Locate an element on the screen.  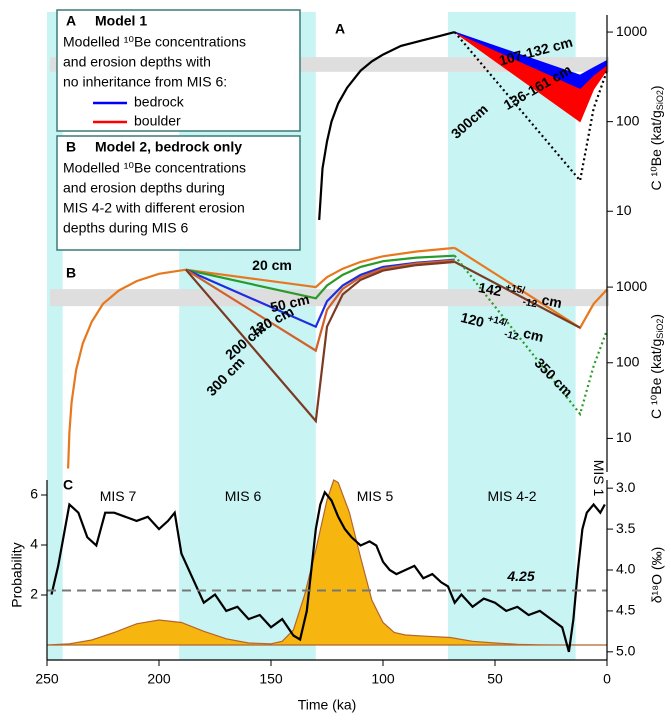
y2-tick-label: 4.0 is located at coordinates (626, 569).